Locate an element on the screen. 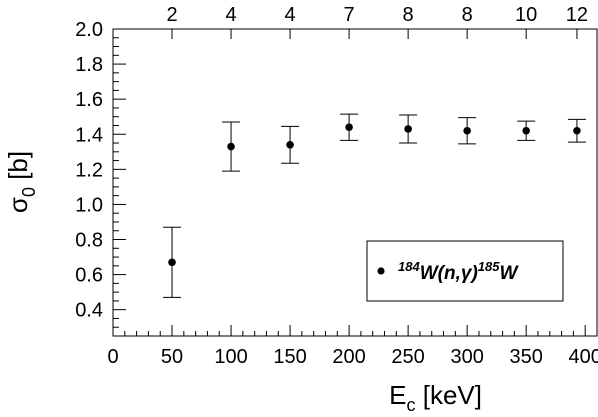  y-tick-label: 0.6 is located at coordinates (89, 276).